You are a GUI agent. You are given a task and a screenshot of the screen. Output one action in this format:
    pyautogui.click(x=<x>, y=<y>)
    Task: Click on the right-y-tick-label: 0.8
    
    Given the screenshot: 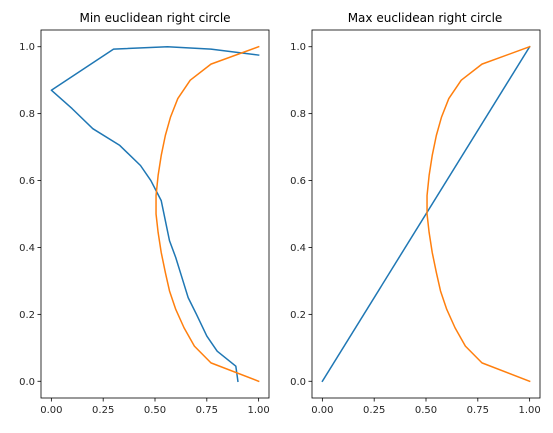 What is the action you would take?
    pyautogui.click(x=298, y=114)
    